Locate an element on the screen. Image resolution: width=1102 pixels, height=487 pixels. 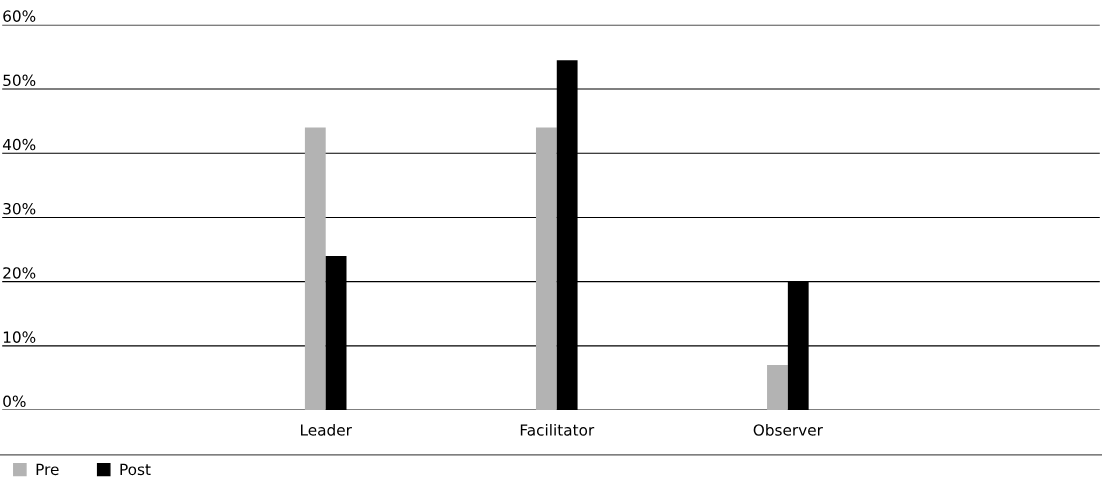
y-tick-label: 50% is located at coordinates (19, 80).